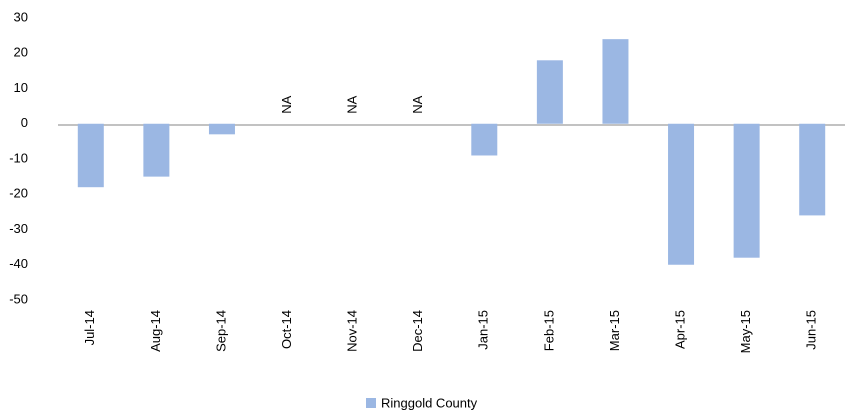 The image size is (851, 413). What do you see at coordinates (220, 331) in the screenshot?
I see `x-tick-label: Sep-14` at bounding box center [220, 331].